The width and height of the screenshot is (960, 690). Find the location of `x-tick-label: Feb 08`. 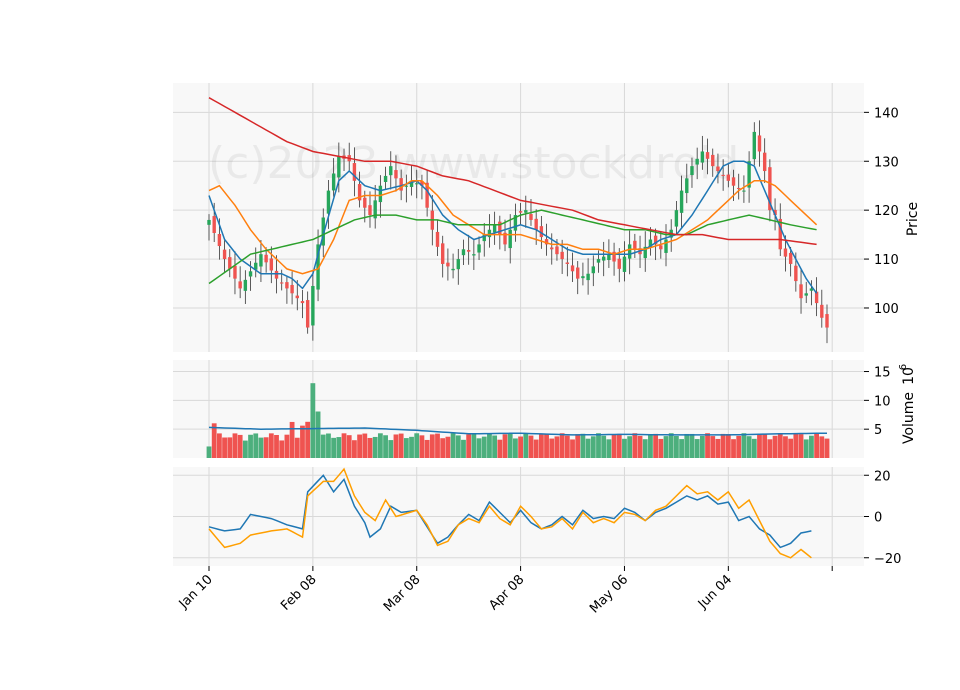

x-tick-label: Feb 08 is located at coordinates (299, 593).